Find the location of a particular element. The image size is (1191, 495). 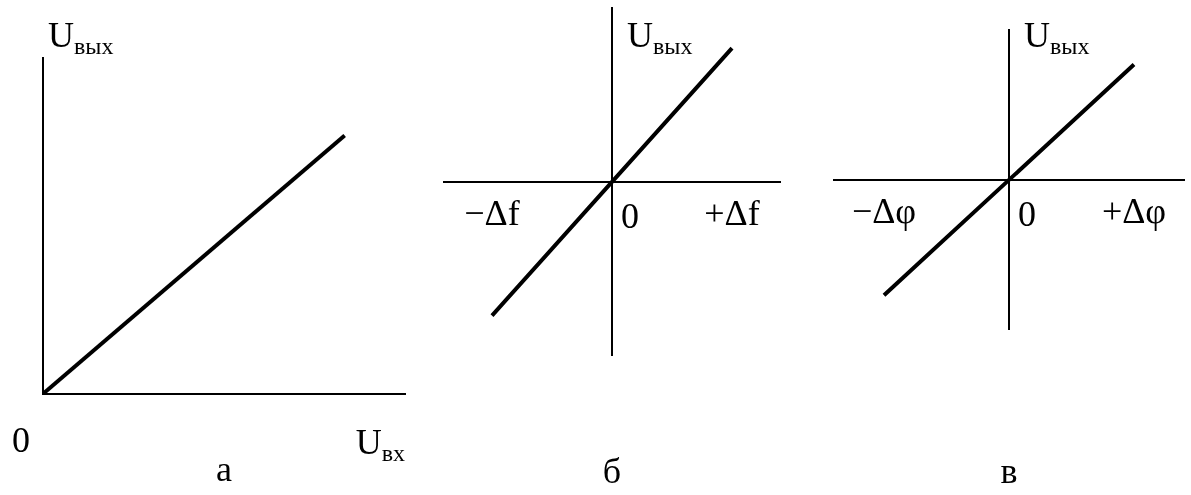

text: 0 is located at coordinates (21, 439).